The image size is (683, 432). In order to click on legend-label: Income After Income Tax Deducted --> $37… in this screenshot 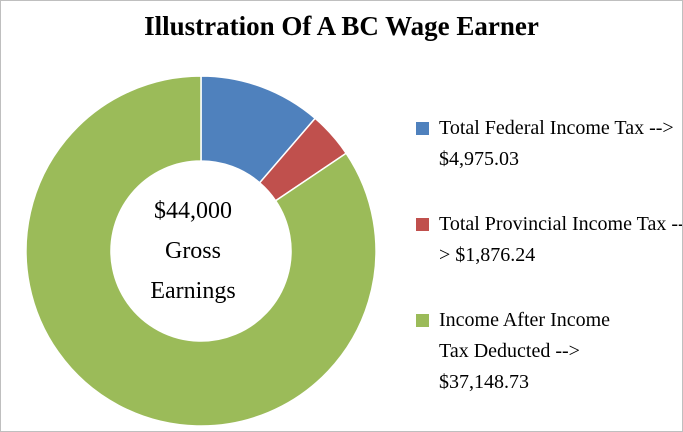, I will do `click(525, 351)`.